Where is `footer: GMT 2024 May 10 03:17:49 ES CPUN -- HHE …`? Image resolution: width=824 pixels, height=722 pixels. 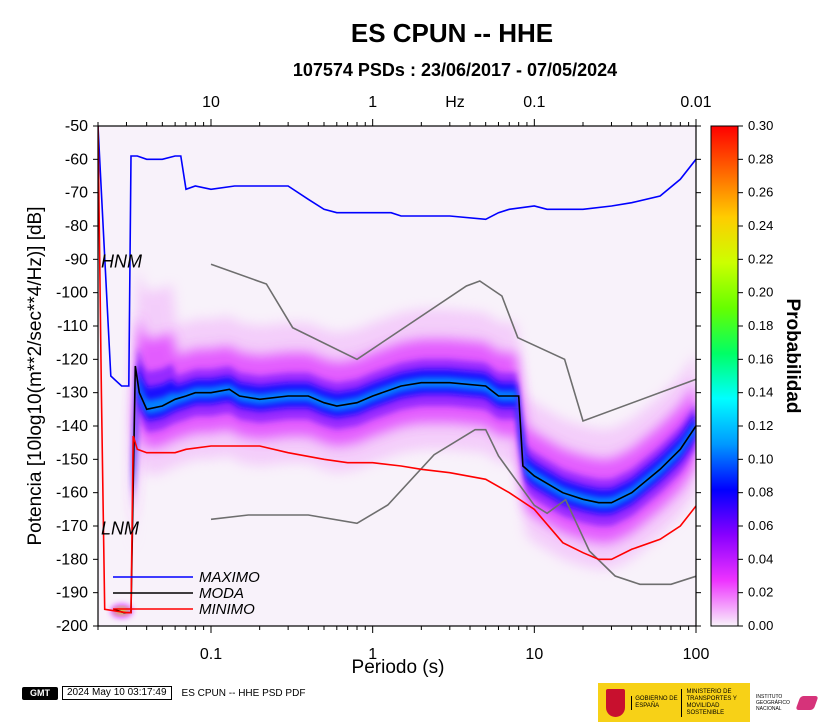
footer: GMT 2024 May 10 03:17:49 ES CPUN -- HHE … is located at coordinates (163, 693).